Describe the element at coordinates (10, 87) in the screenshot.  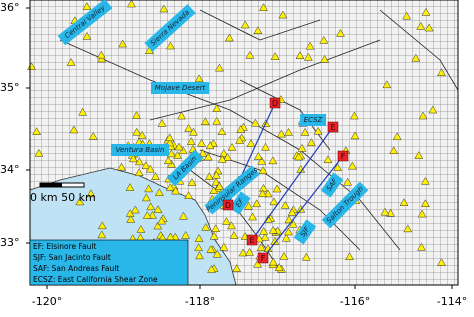
I see `lat-label: 35°` at that location.